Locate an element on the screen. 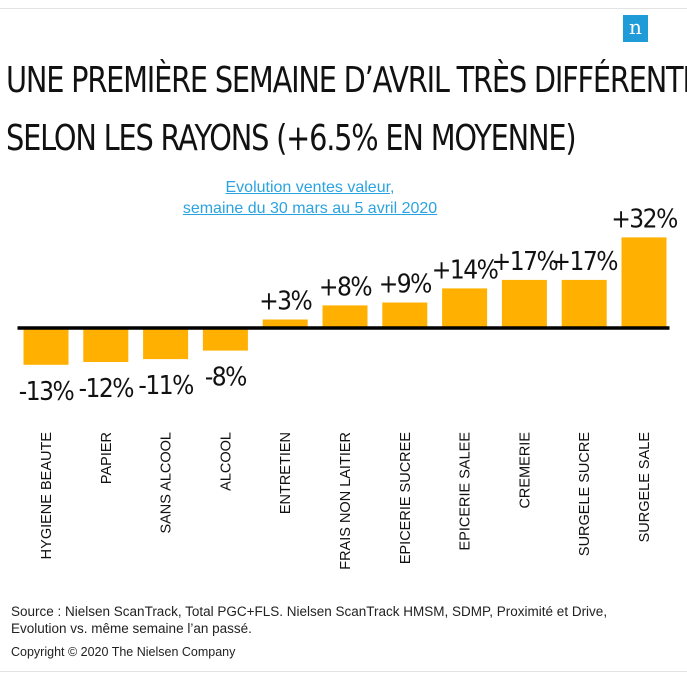 This screenshot has height=681, width=687. category-label-11: SURGELE SALE is located at coordinates (645, 487).